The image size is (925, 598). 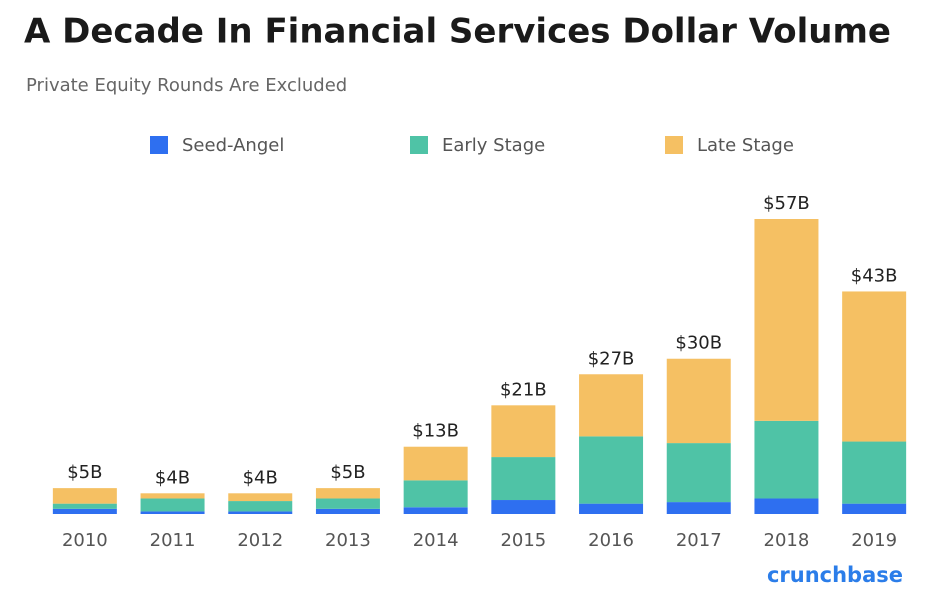 What do you see at coordinates (186, 85) in the screenshot?
I see `chart-subtitle: Private Equity Rounds Are Excluded` at bounding box center [186, 85].